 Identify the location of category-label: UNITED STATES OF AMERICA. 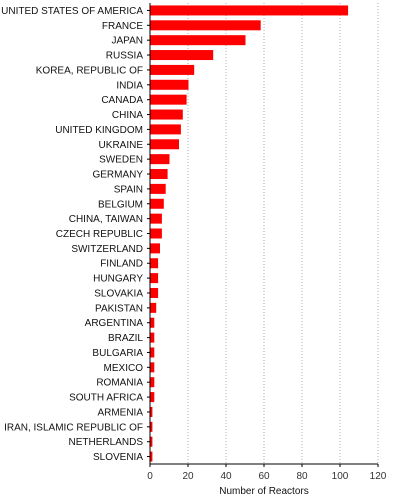
(72, 11).